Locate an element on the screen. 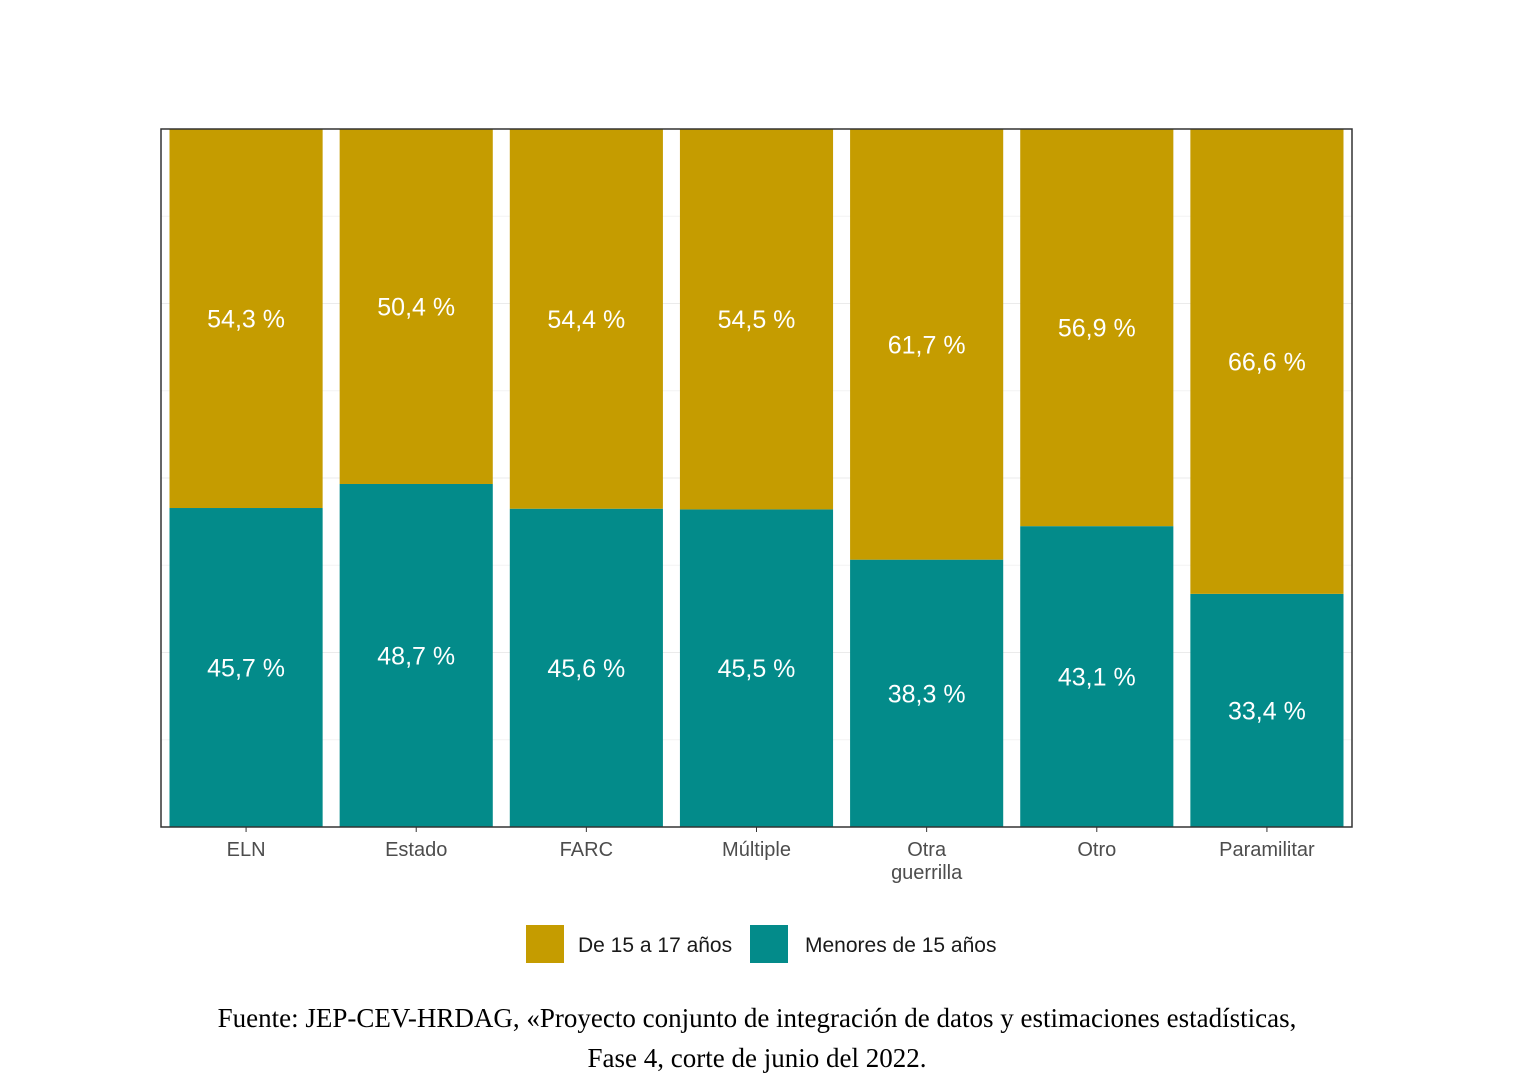  data-label: 50,4 % is located at coordinates (416, 307).